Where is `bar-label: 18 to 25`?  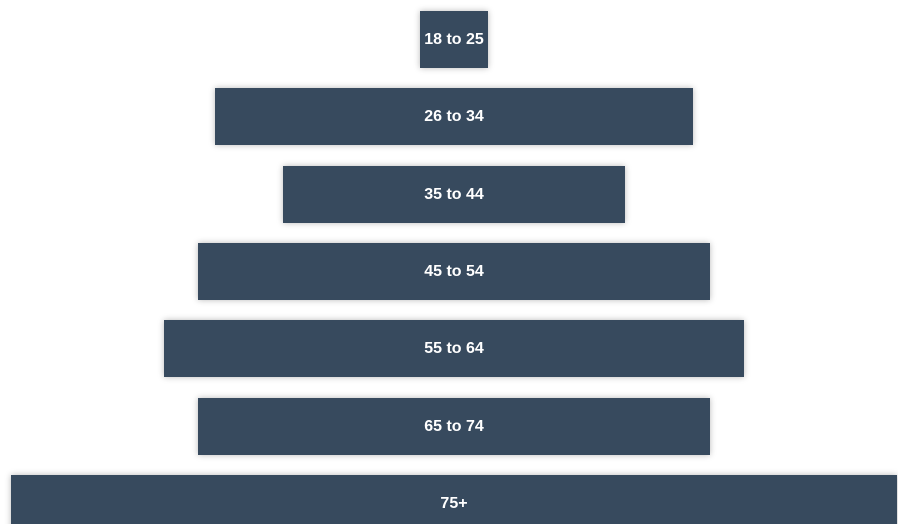 bar-label: 18 to 25 is located at coordinates (454, 39).